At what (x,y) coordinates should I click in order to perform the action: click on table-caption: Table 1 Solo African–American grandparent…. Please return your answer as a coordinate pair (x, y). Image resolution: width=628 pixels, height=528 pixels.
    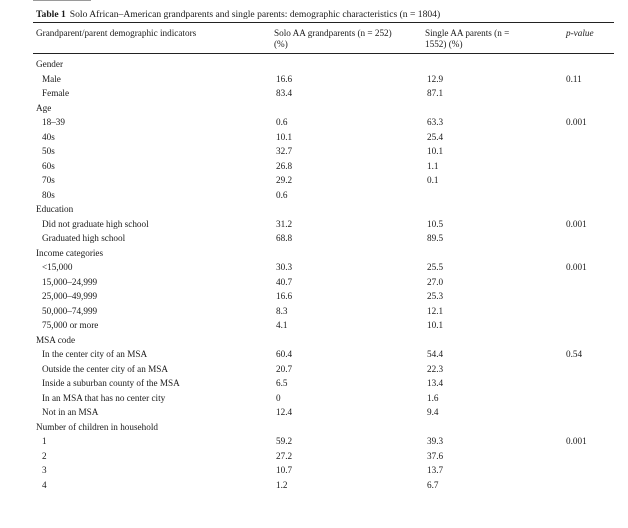
    Looking at the image, I should click on (238, 14).